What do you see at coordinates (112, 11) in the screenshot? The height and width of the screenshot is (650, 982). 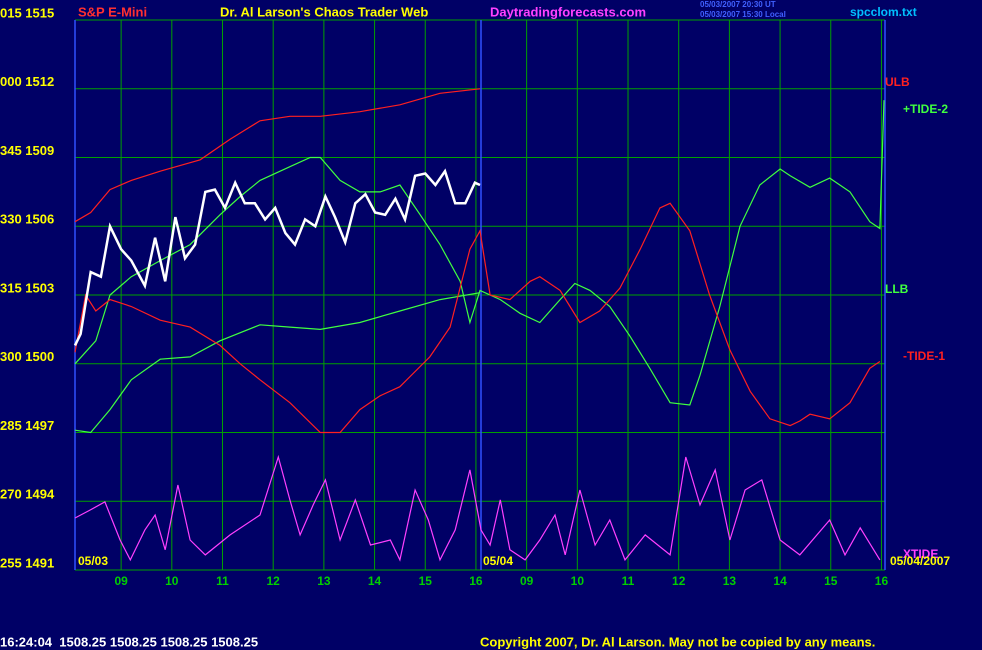 I see `annotation: S&P E-Mini` at bounding box center [112, 11].